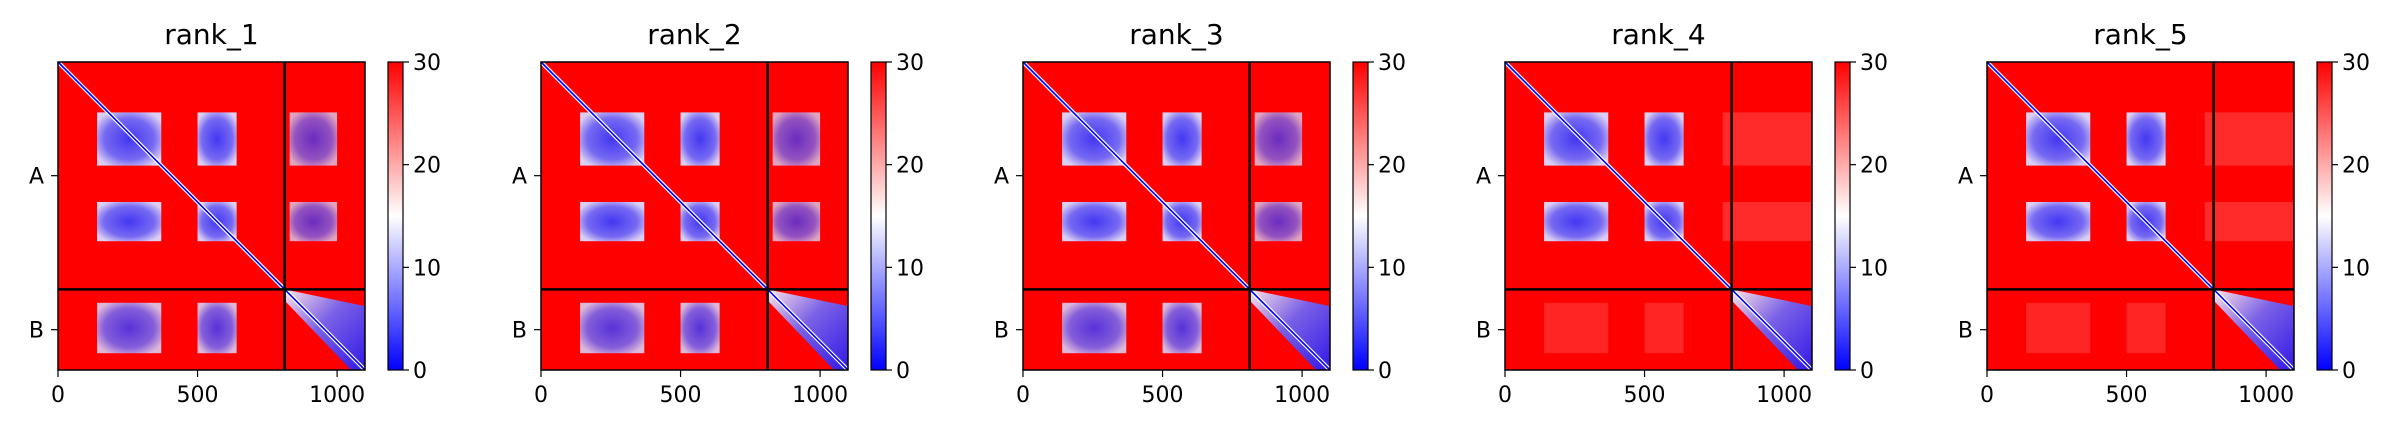 This screenshot has width=2401, height=442. Describe the element at coordinates (694, 34) in the screenshot. I see `panel-title: rank_2` at that location.